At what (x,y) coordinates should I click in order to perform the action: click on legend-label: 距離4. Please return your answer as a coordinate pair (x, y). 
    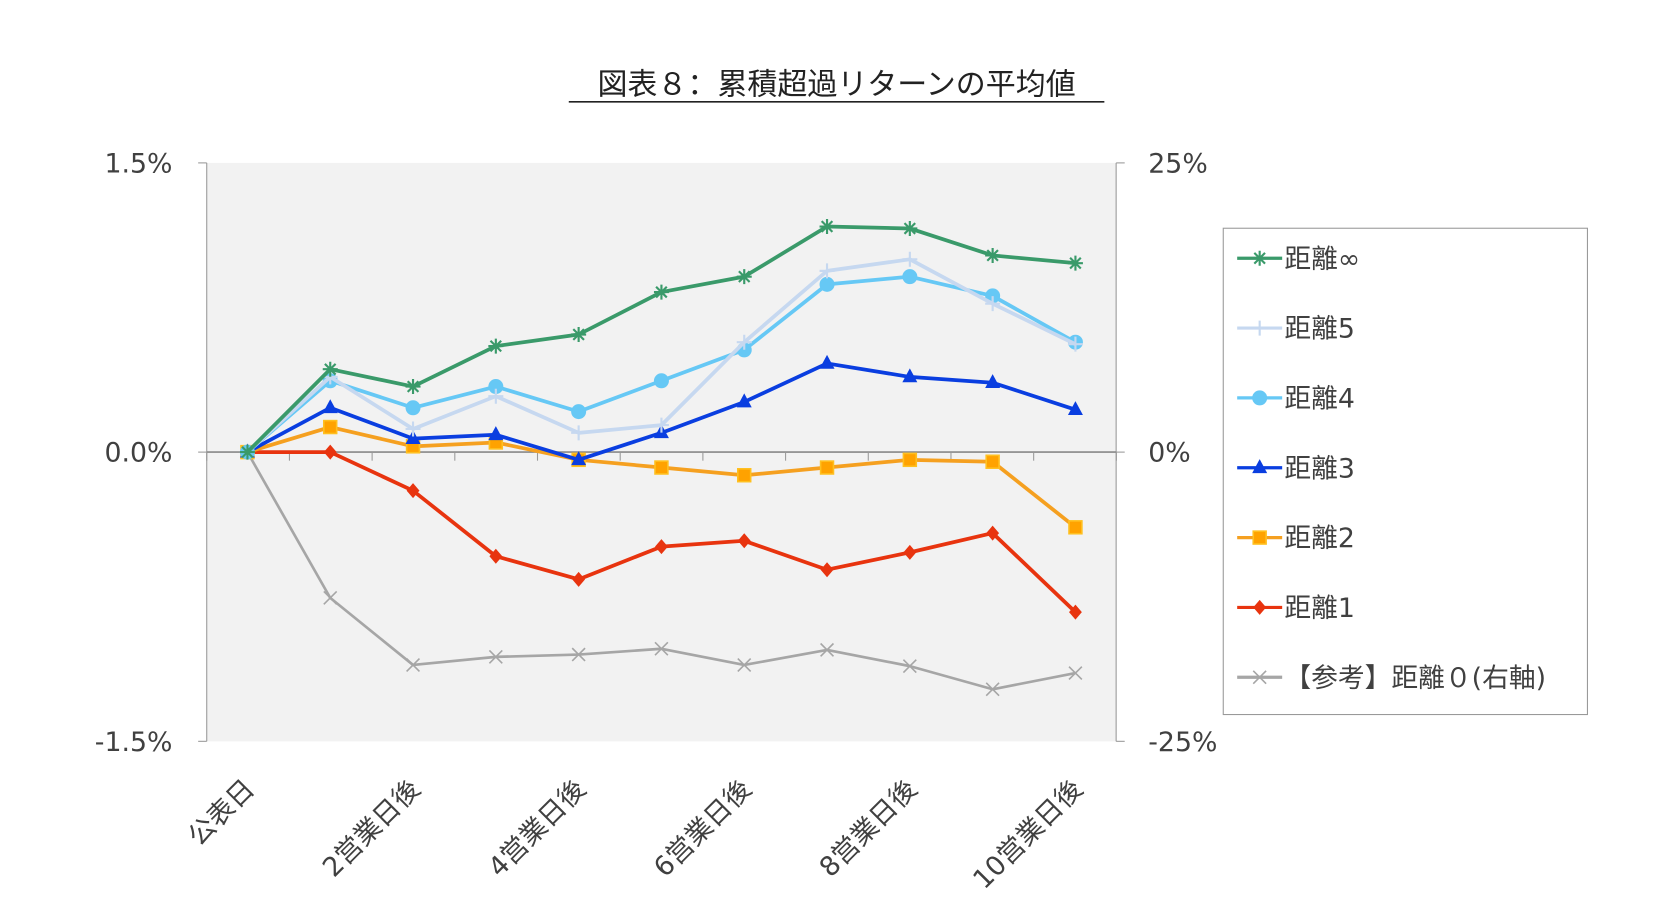
    Looking at the image, I should click on (1319, 399).